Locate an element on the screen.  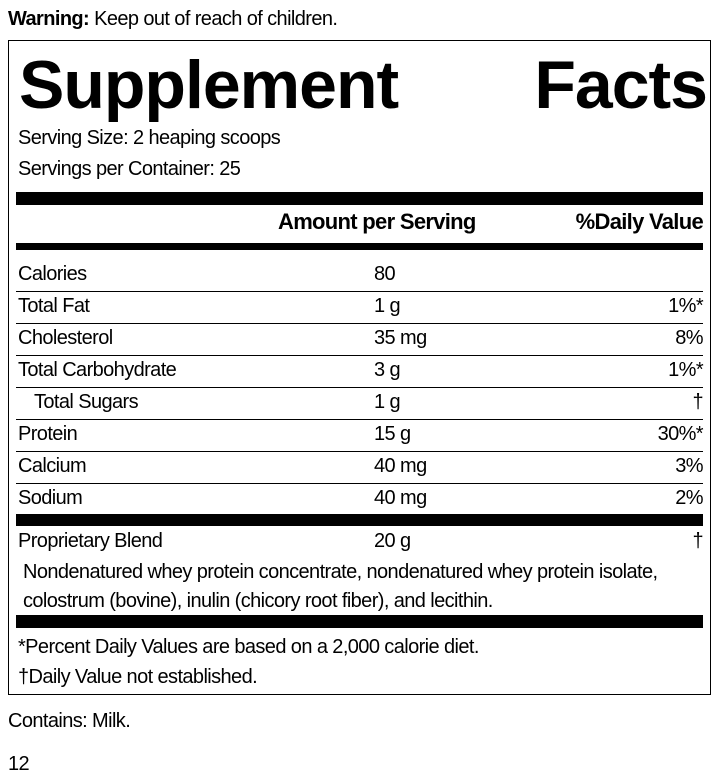
nutrient-row: Calories 80 is located at coordinates (359, 275).